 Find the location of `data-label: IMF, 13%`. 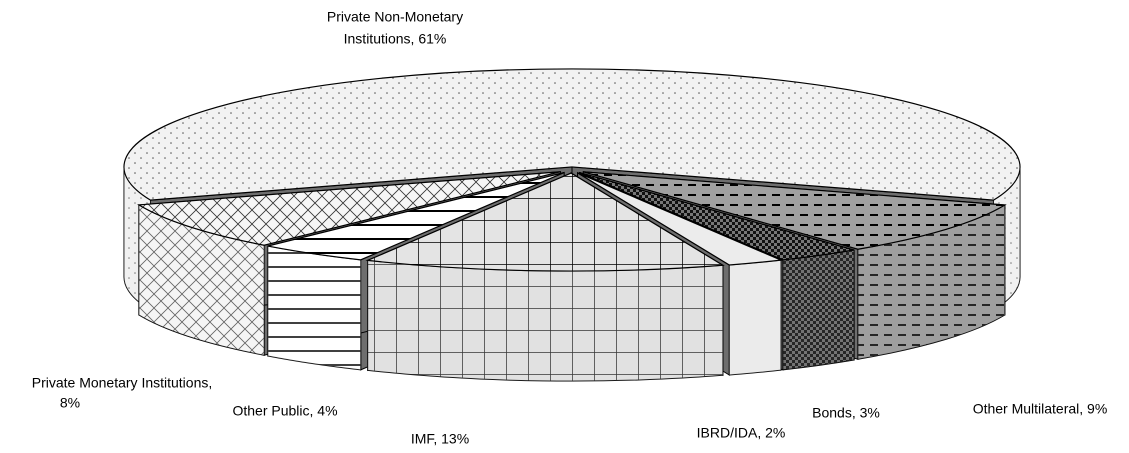

data-label: IMF, 13% is located at coordinates (440, 439).